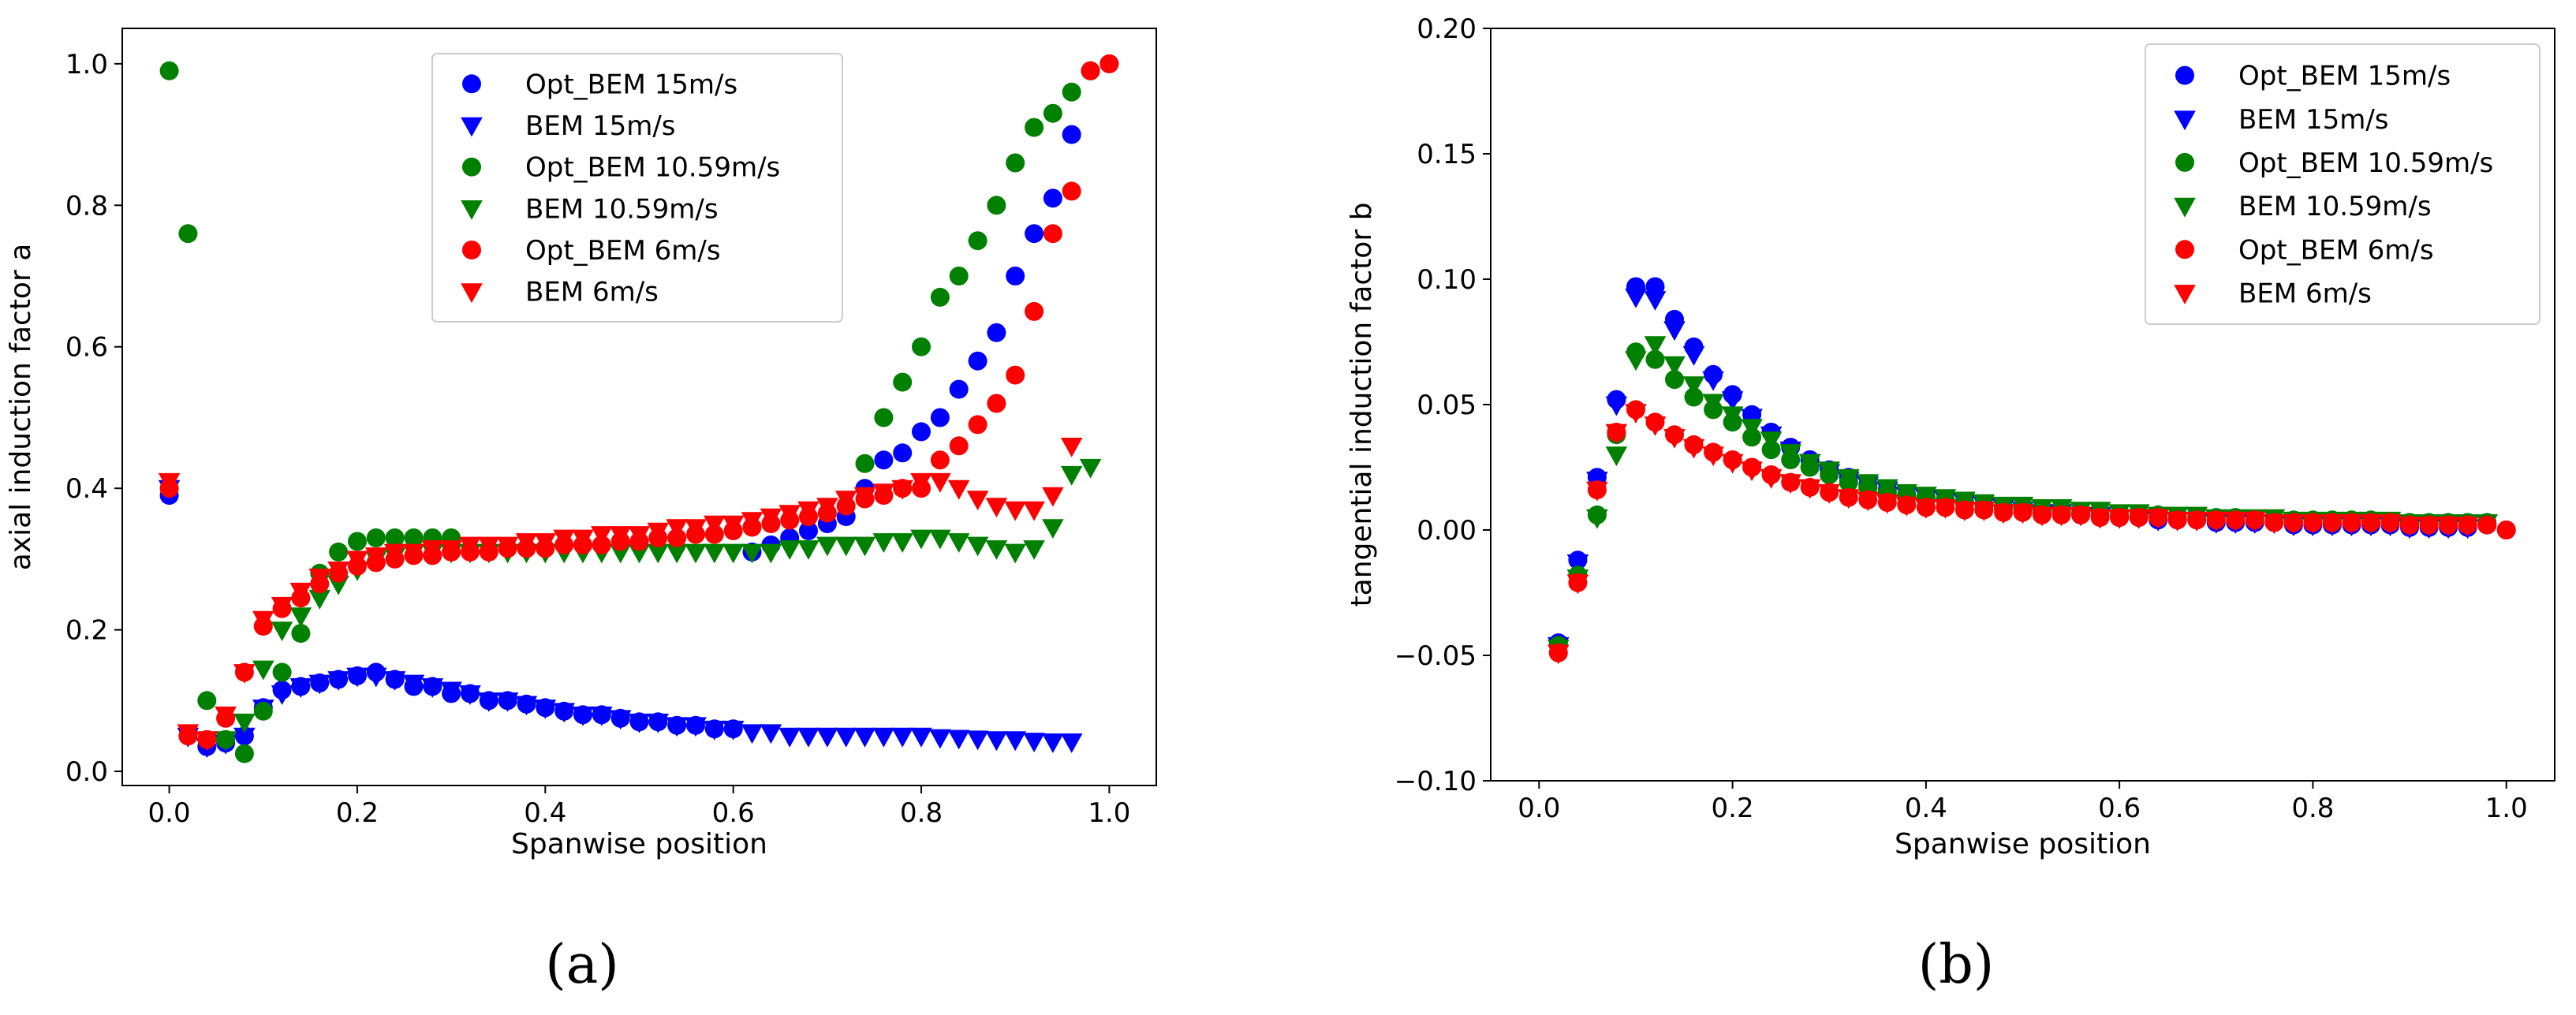 The height and width of the screenshot is (1015, 2576). I want to click on panel-label-a: (a), so click(582, 965).